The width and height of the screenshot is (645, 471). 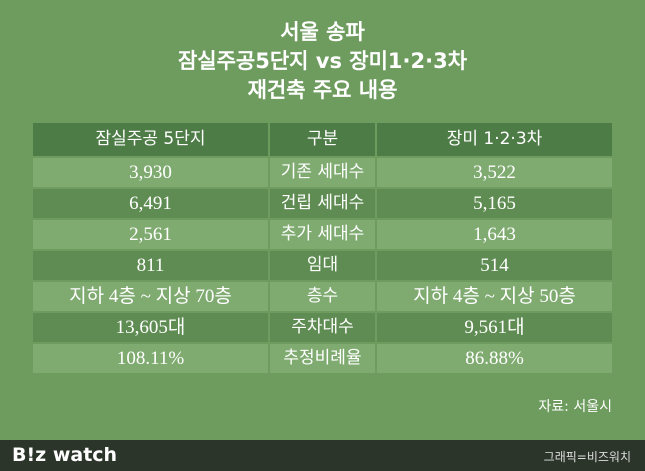 I want to click on header-cell: 장미 1·2·3차, so click(x=494, y=139).